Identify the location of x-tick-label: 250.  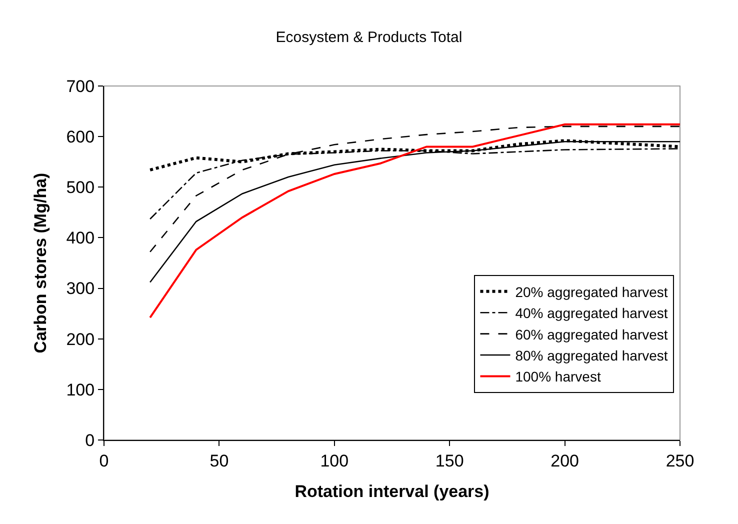
(680, 460).